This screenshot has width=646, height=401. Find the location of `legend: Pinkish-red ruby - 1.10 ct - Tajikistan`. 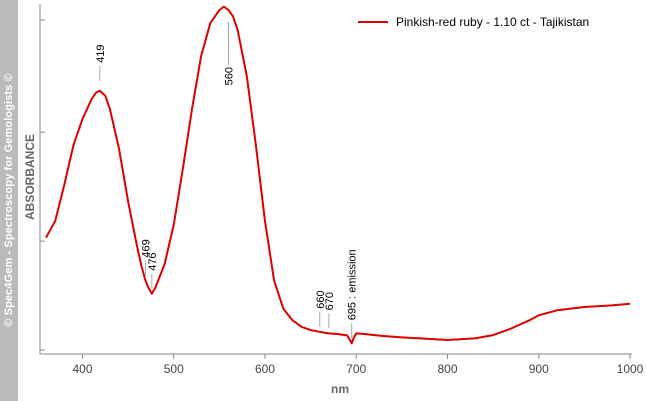

legend: Pinkish-red ruby - 1.10 ct - Tajikistan is located at coordinates (473, 22).